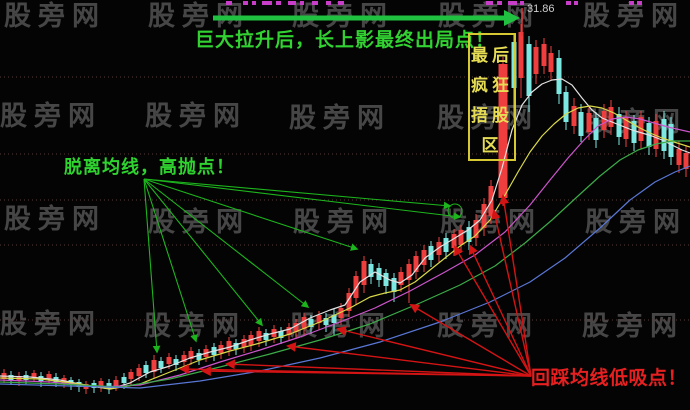  I want to click on price-high-label: 31.86, so click(541, 9).